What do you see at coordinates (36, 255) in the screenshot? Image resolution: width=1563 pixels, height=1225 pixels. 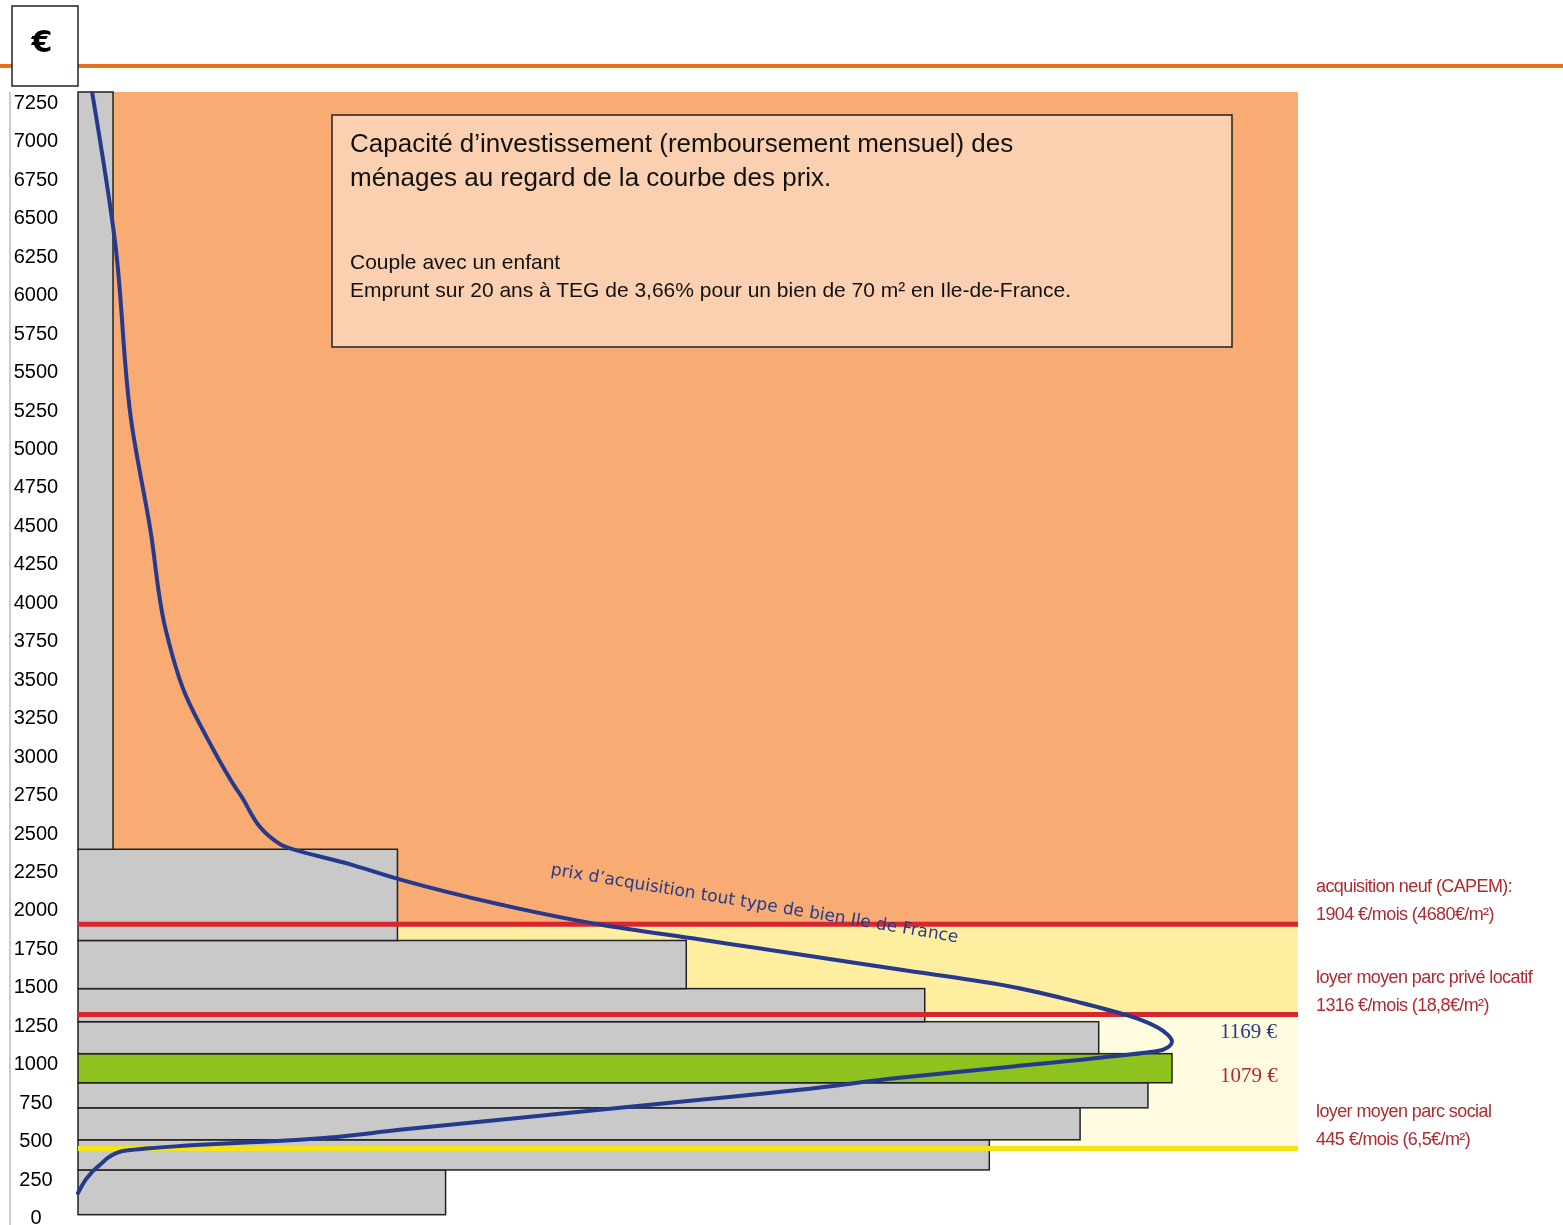 I see `y-tick-label: 6250` at bounding box center [36, 255].